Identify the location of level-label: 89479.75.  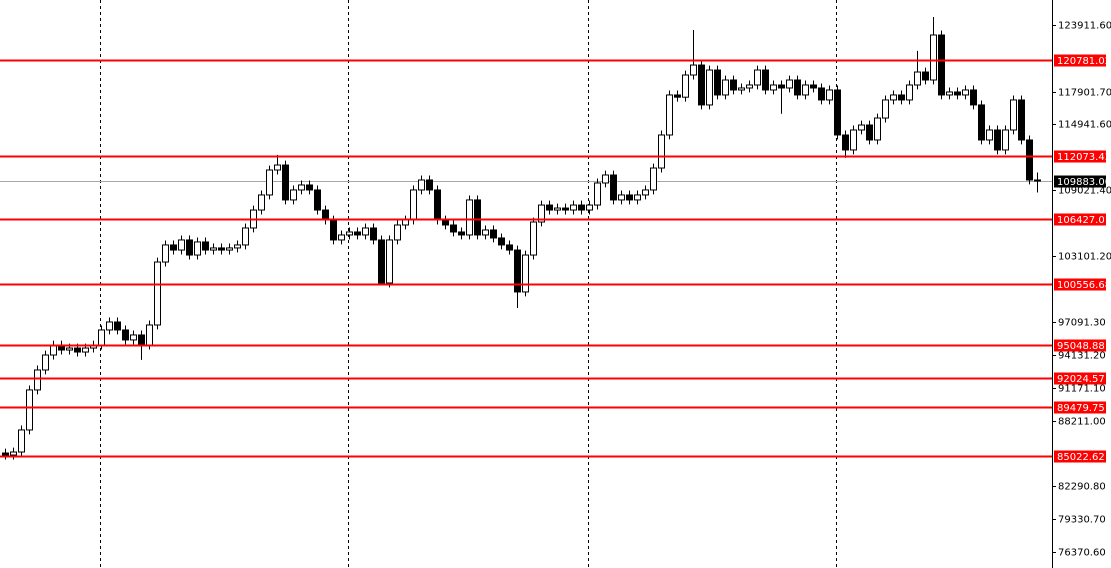
(1081, 408).